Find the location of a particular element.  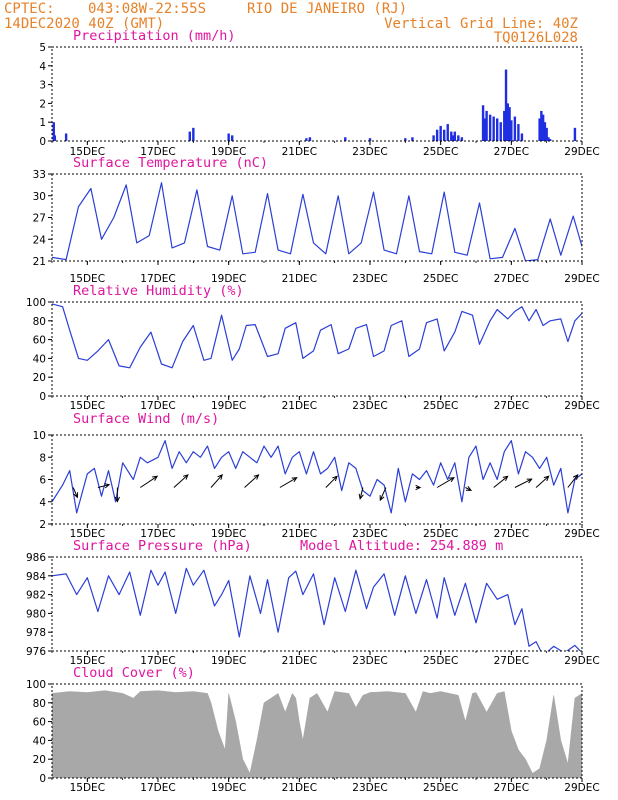

precipitation-xtick-label: 23DEC is located at coordinates (369, 152).